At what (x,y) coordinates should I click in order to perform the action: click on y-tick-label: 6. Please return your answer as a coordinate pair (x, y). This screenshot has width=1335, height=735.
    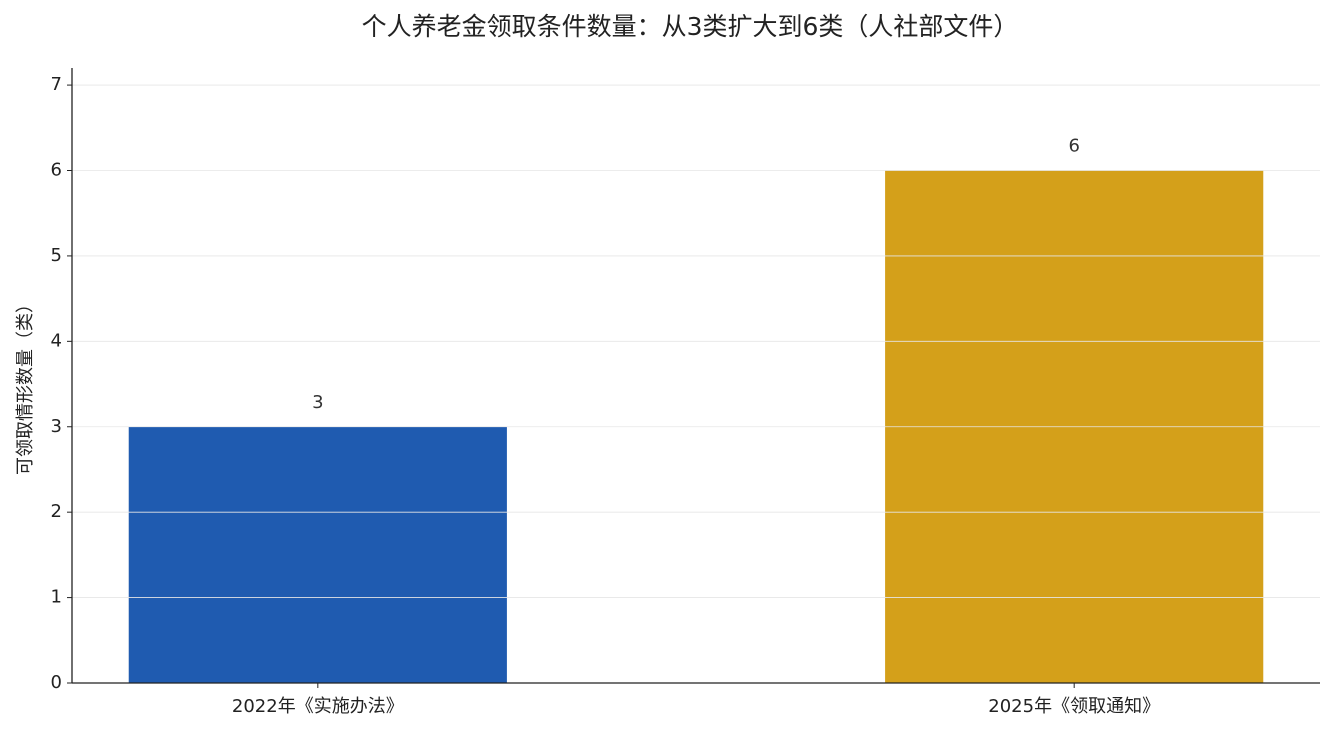
    Looking at the image, I should click on (56, 170).